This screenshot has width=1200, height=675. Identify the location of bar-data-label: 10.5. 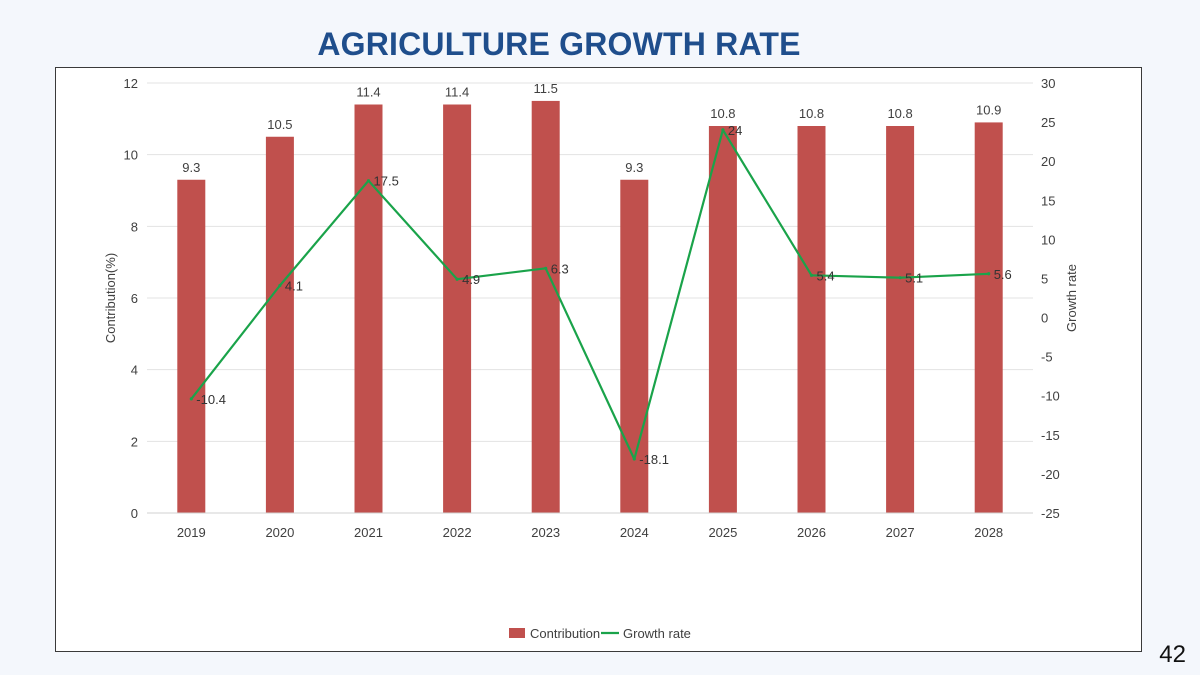
(279, 124).